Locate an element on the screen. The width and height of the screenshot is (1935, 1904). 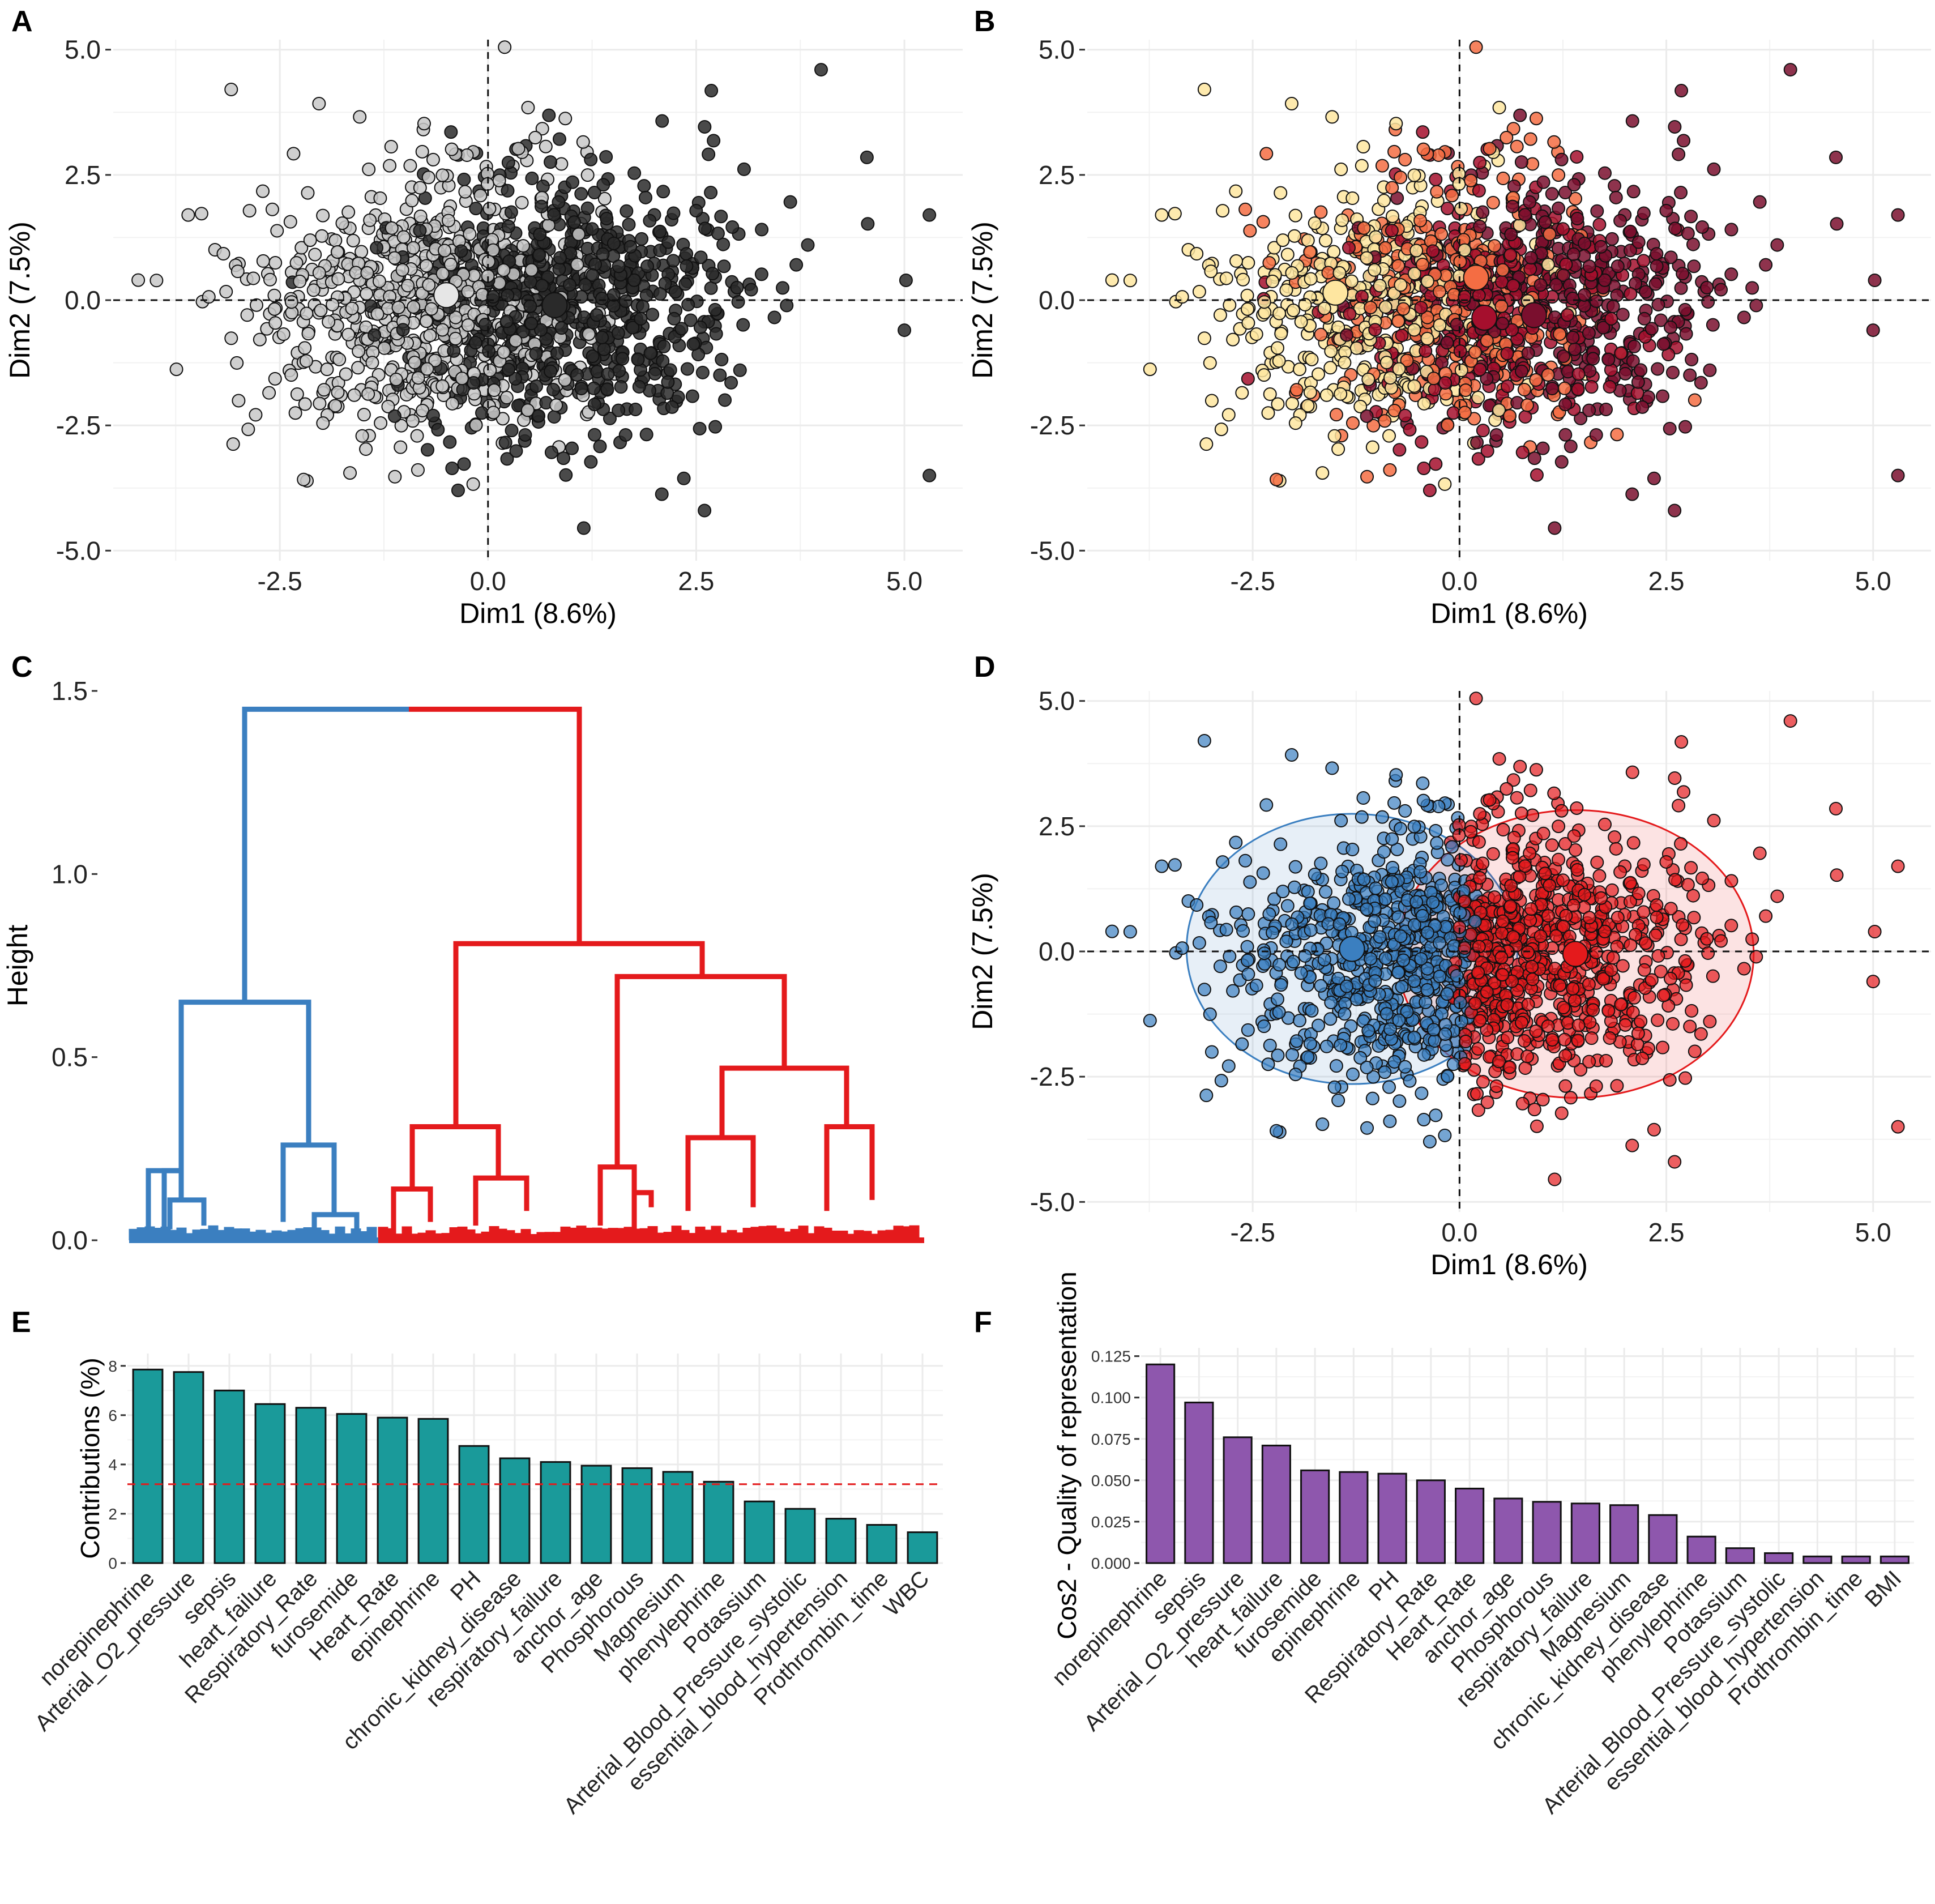
y-axis-title: Dim2 (7.5%) is located at coordinates (983, 300).